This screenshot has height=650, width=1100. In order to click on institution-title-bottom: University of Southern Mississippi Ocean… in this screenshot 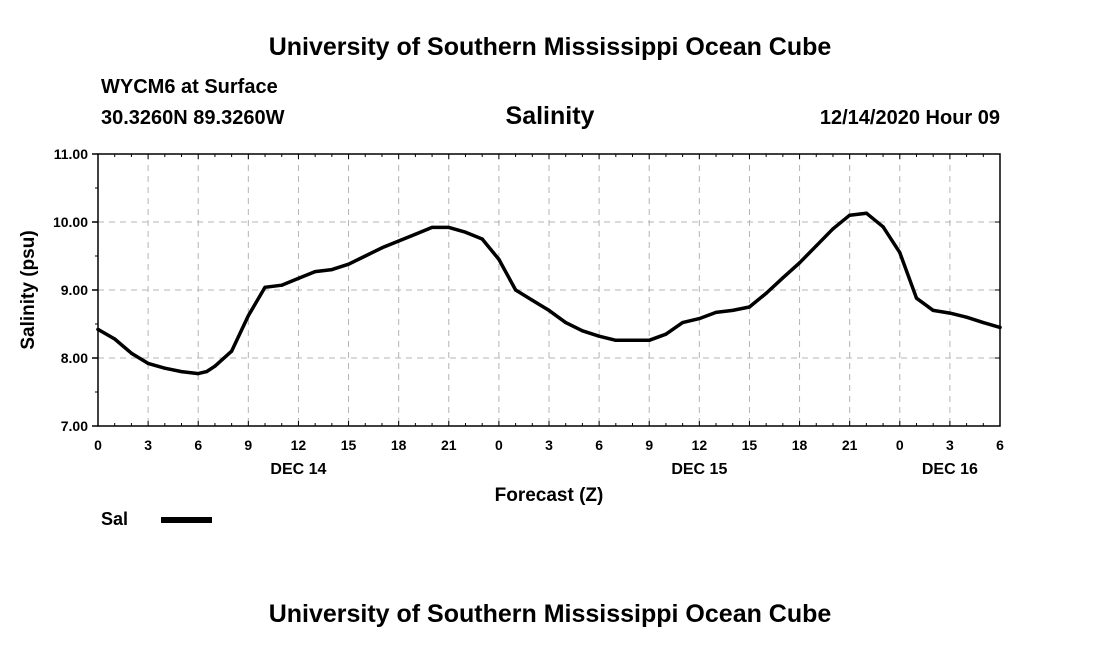, I will do `click(550, 614)`.